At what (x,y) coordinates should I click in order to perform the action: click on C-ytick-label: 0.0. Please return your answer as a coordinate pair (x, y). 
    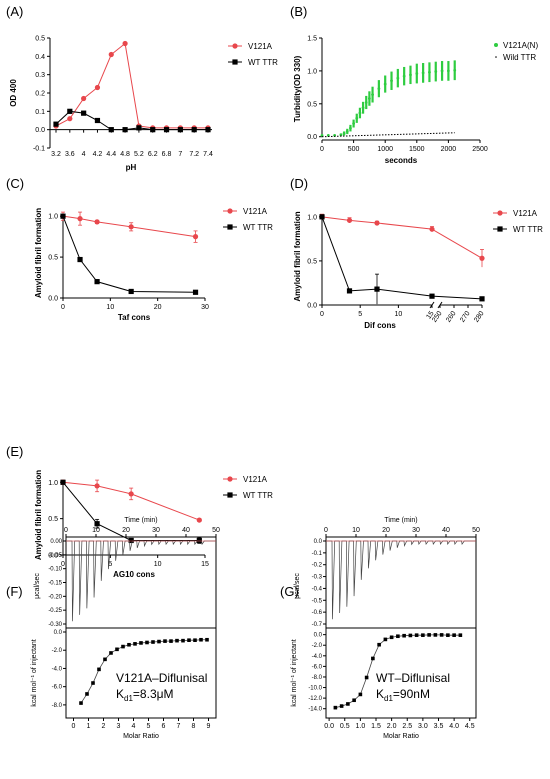
    Looking at the image, I should click on (53, 299).